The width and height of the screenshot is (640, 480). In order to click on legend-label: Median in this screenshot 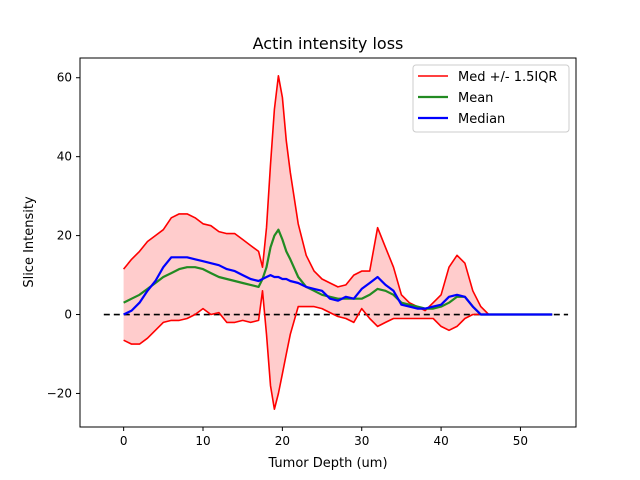, I will do `click(481, 119)`.